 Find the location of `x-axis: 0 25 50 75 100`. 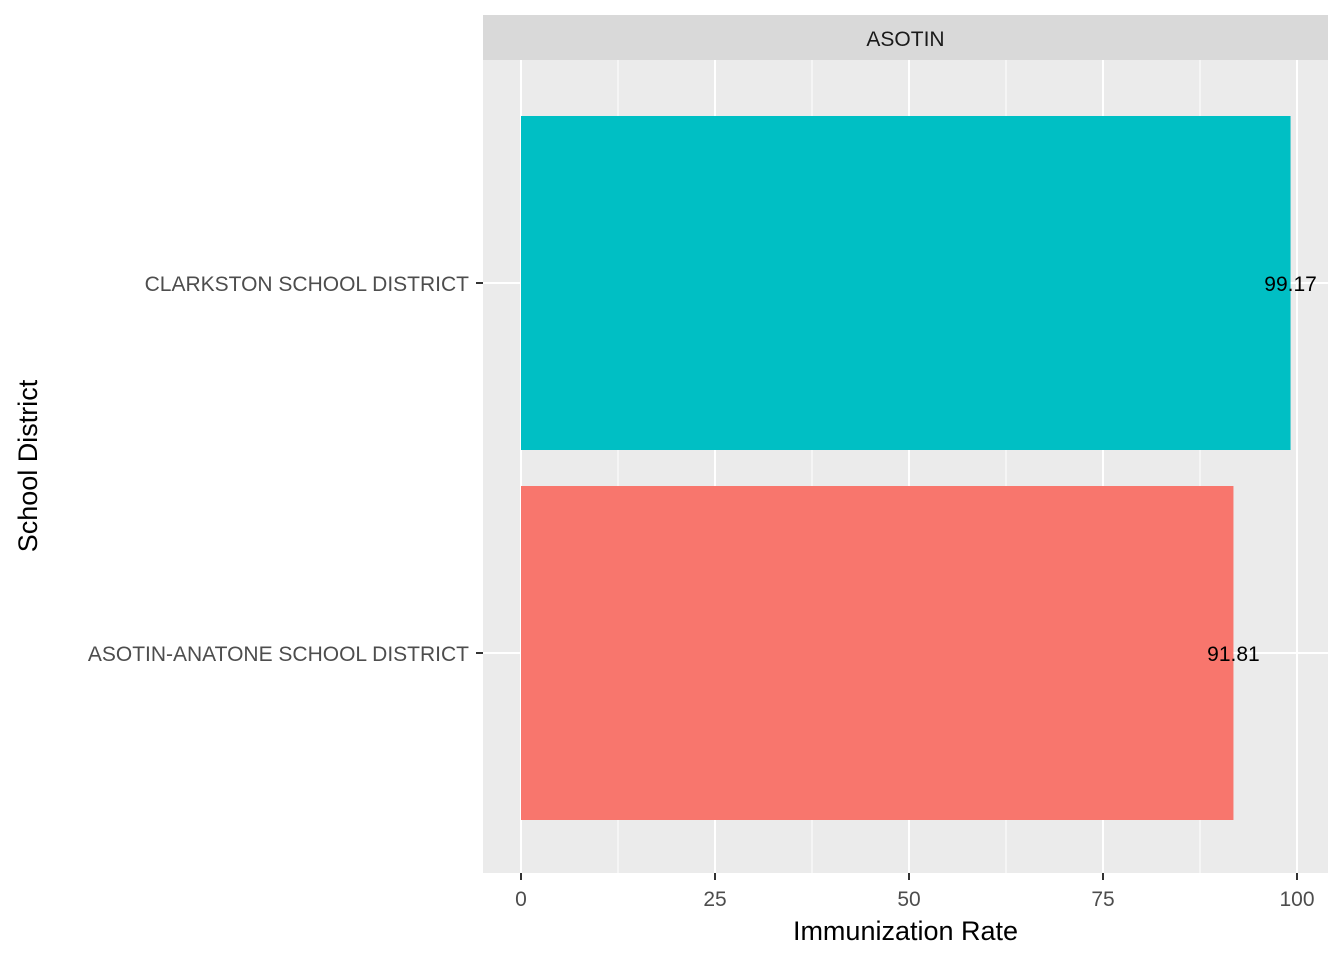

x-axis: 0 25 50 75 100 is located at coordinates (915, 892).